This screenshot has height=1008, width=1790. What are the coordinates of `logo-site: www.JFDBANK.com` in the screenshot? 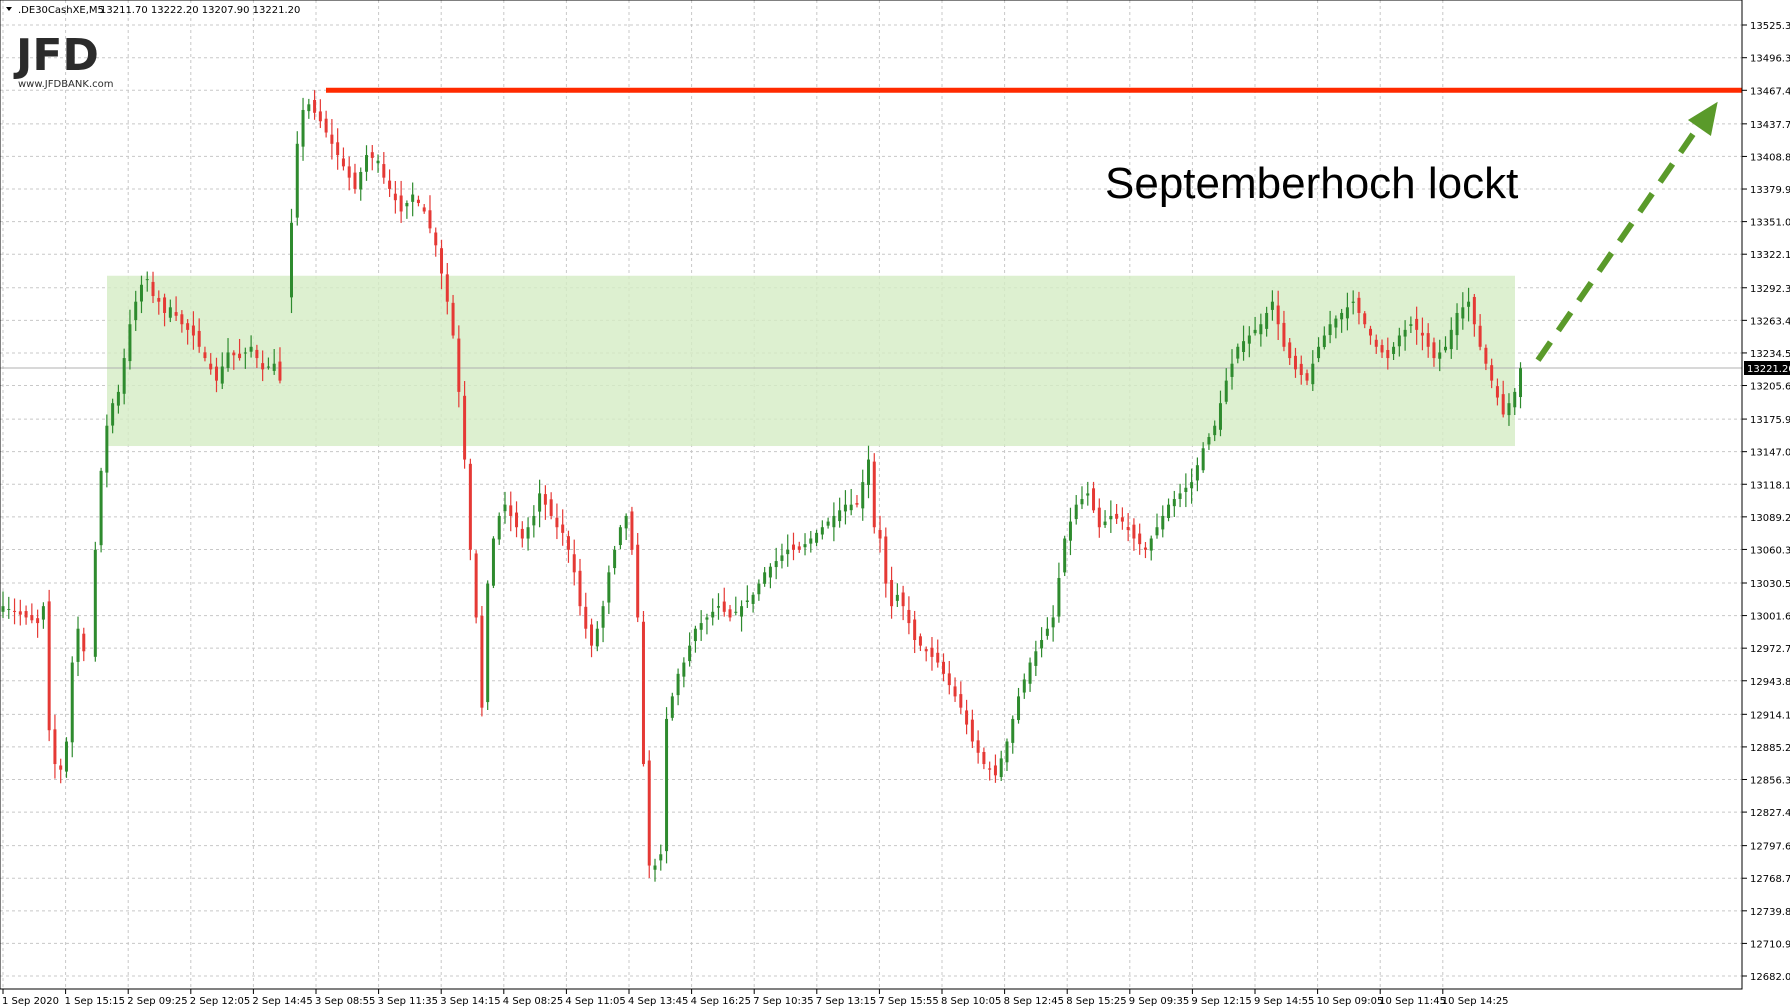 It's located at (65, 84).